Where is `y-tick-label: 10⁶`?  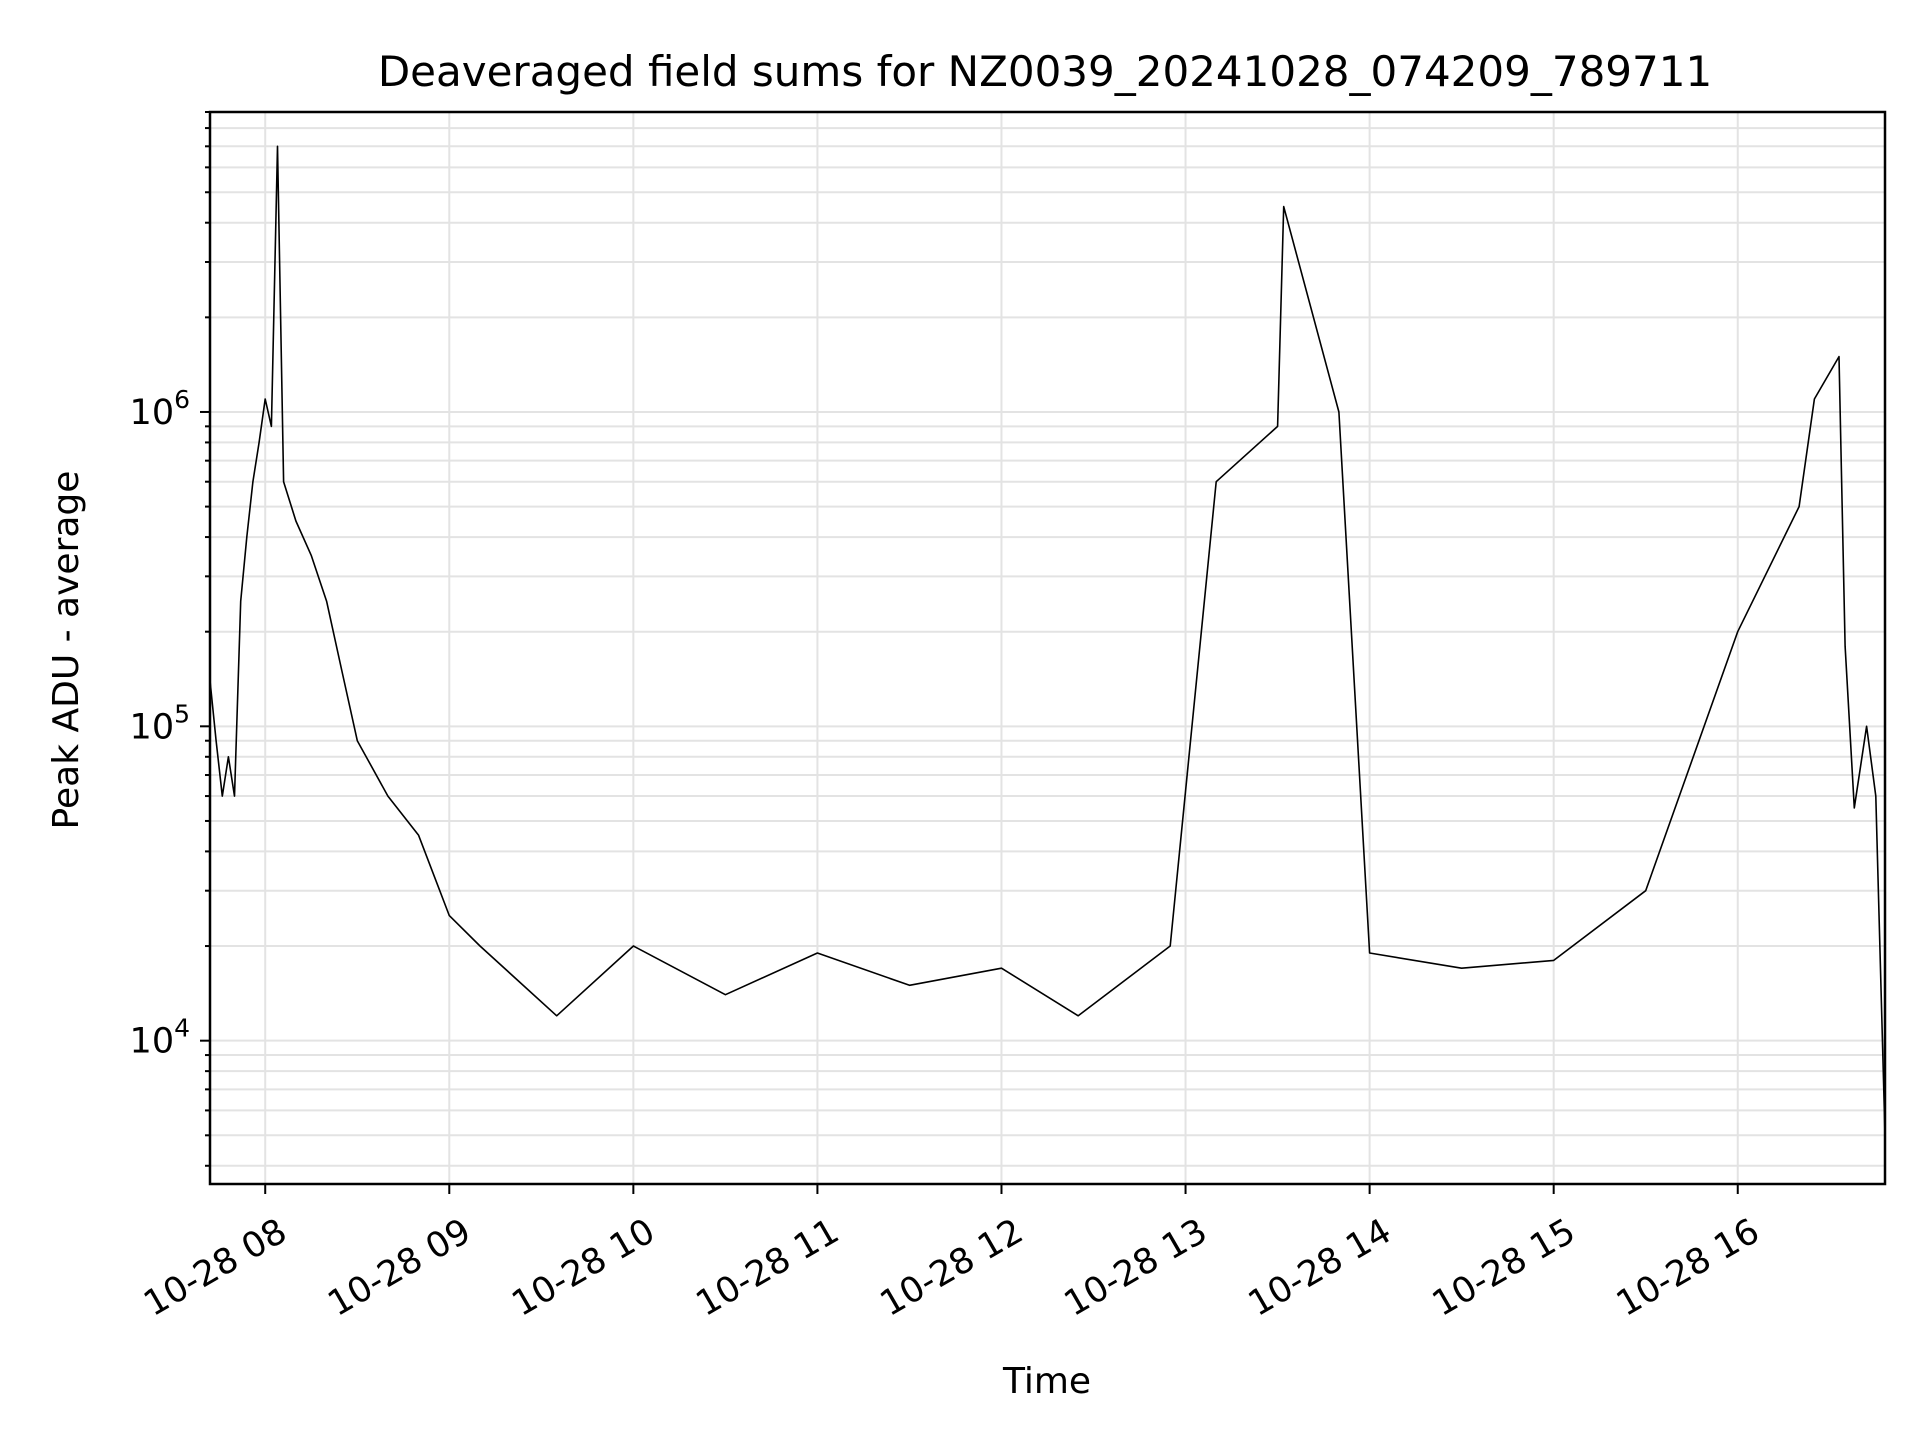
y-tick-label: 10⁶ is located at coordinates (160, 409).